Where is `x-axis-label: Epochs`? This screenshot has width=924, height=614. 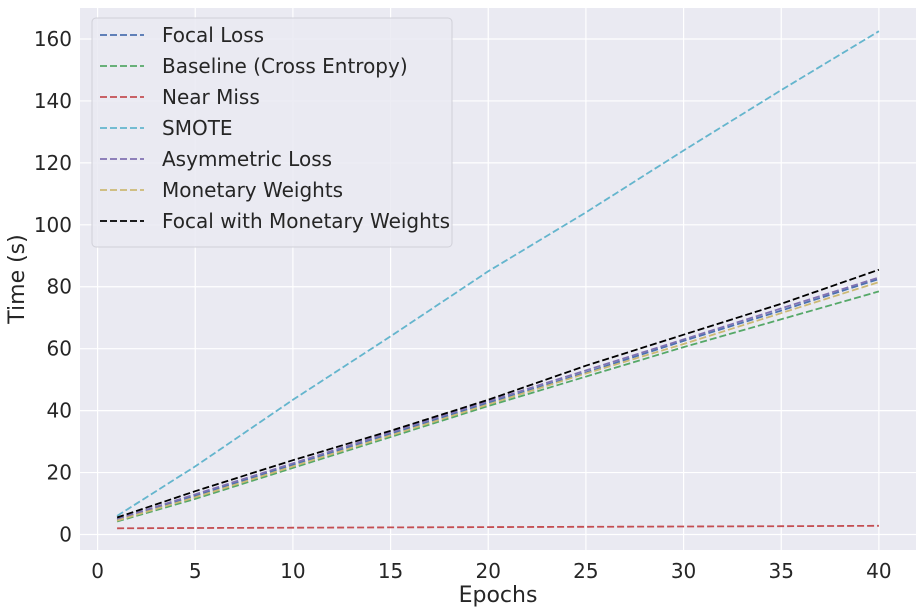
x-axis-label: Epochs is located at coordinates (498, 595).